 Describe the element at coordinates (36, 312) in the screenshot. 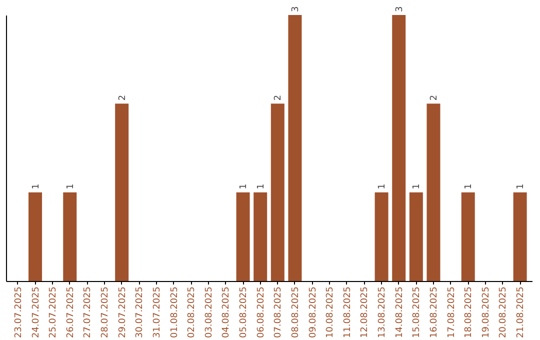

I see `x-tick-label: 24.07.2025` at that location.